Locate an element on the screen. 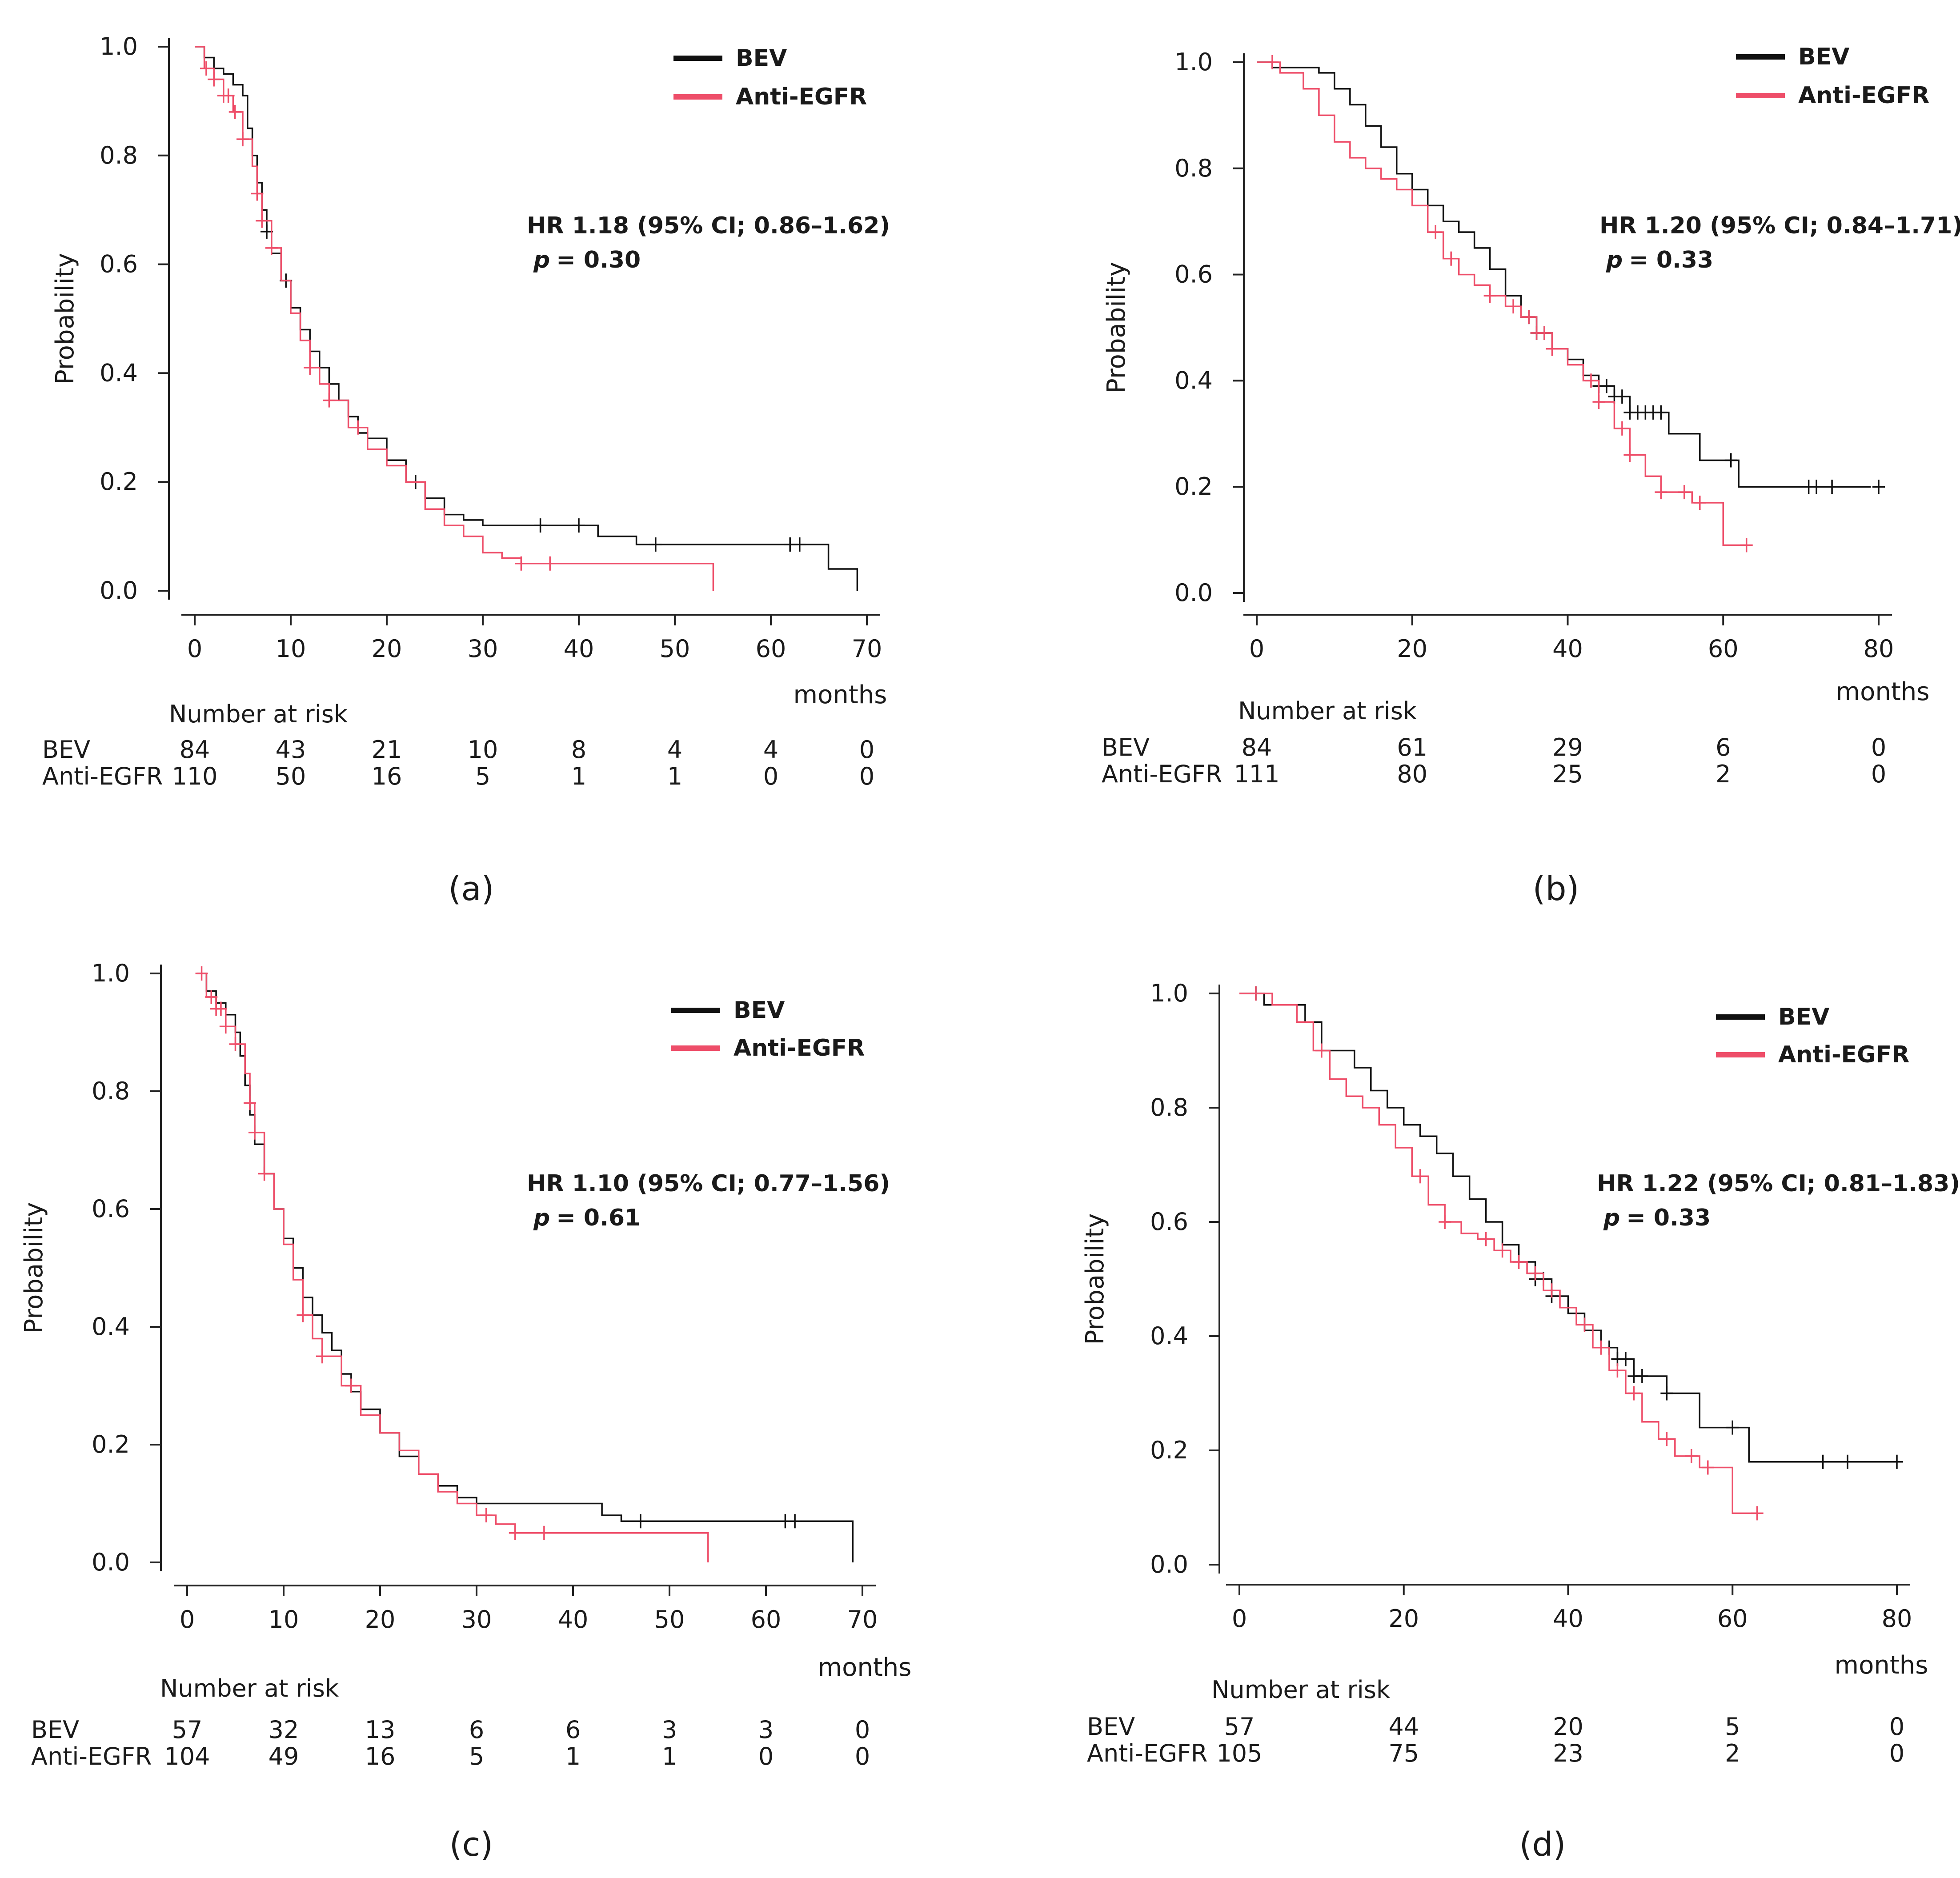  risk-value: 23 is located at coordinates (1568, 1753).